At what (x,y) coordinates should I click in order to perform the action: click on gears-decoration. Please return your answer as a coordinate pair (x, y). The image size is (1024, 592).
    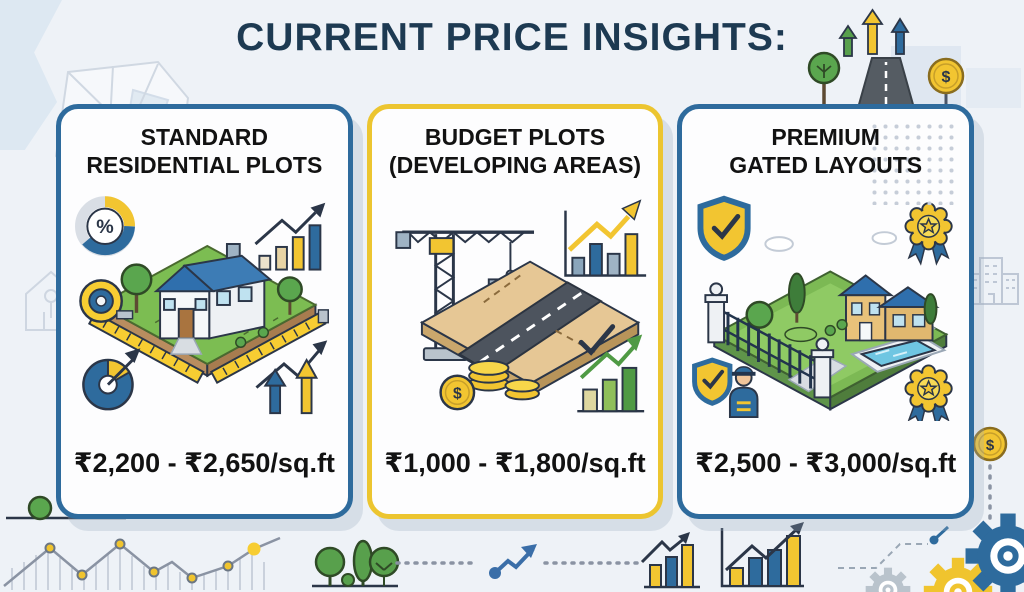
    Looking at the image, I should click on (931, 549).